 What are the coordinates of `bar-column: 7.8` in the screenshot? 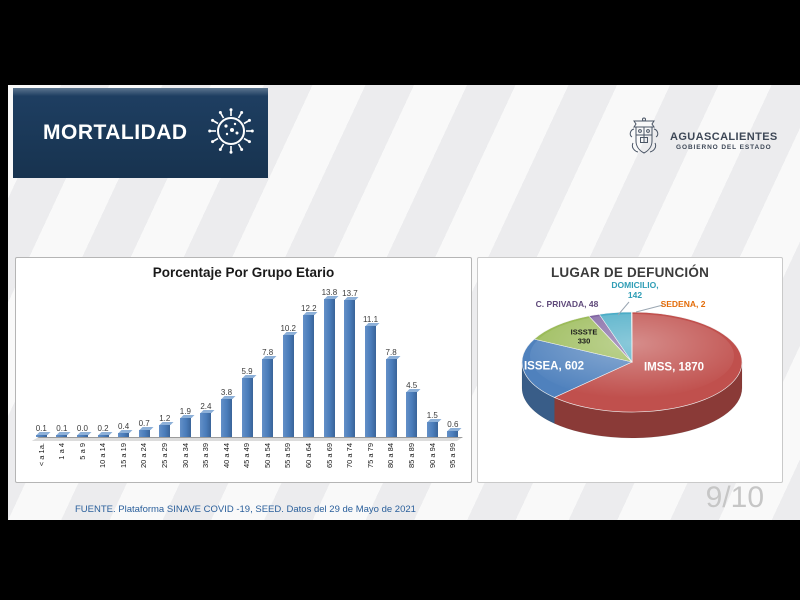 It's located at (391, 393).